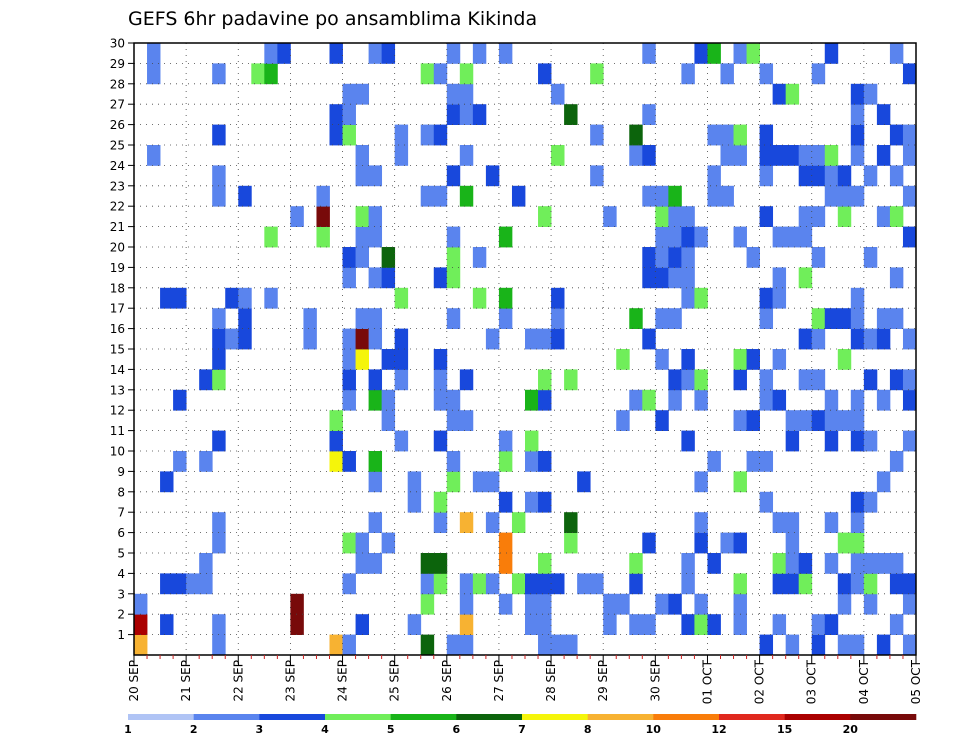  Describe the element at coordinates (325, 729) in the screenshot. I see `legend-label: 4` at that location.